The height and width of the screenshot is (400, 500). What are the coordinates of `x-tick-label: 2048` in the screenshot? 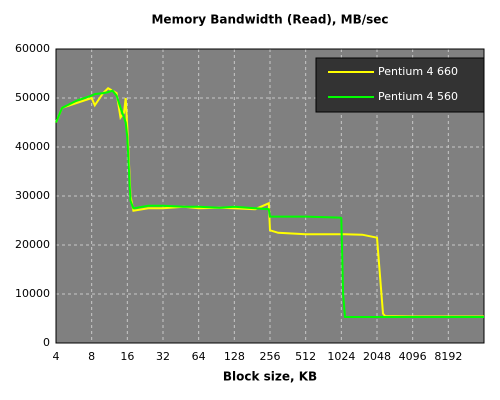 It's located at (377, 356).